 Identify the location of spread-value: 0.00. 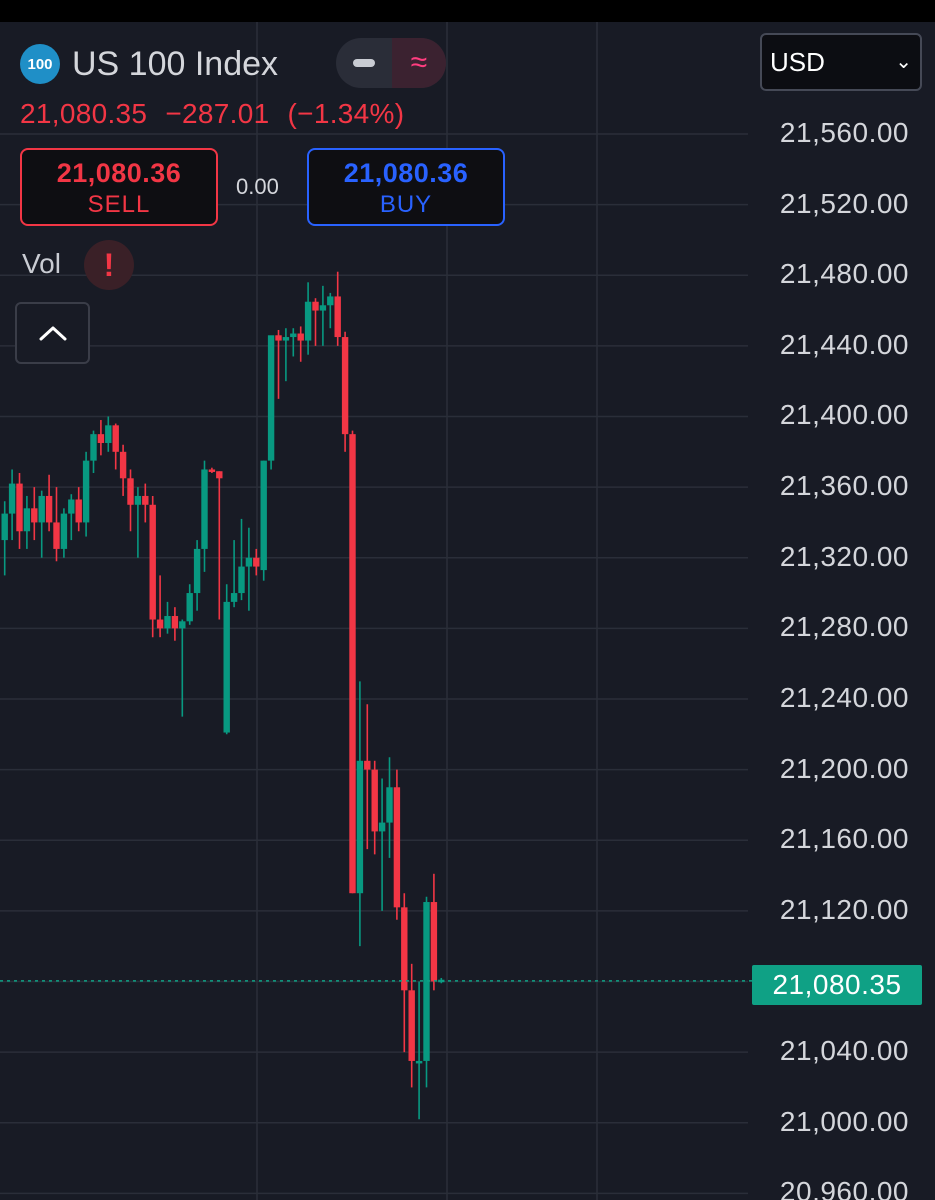
(257, 186).